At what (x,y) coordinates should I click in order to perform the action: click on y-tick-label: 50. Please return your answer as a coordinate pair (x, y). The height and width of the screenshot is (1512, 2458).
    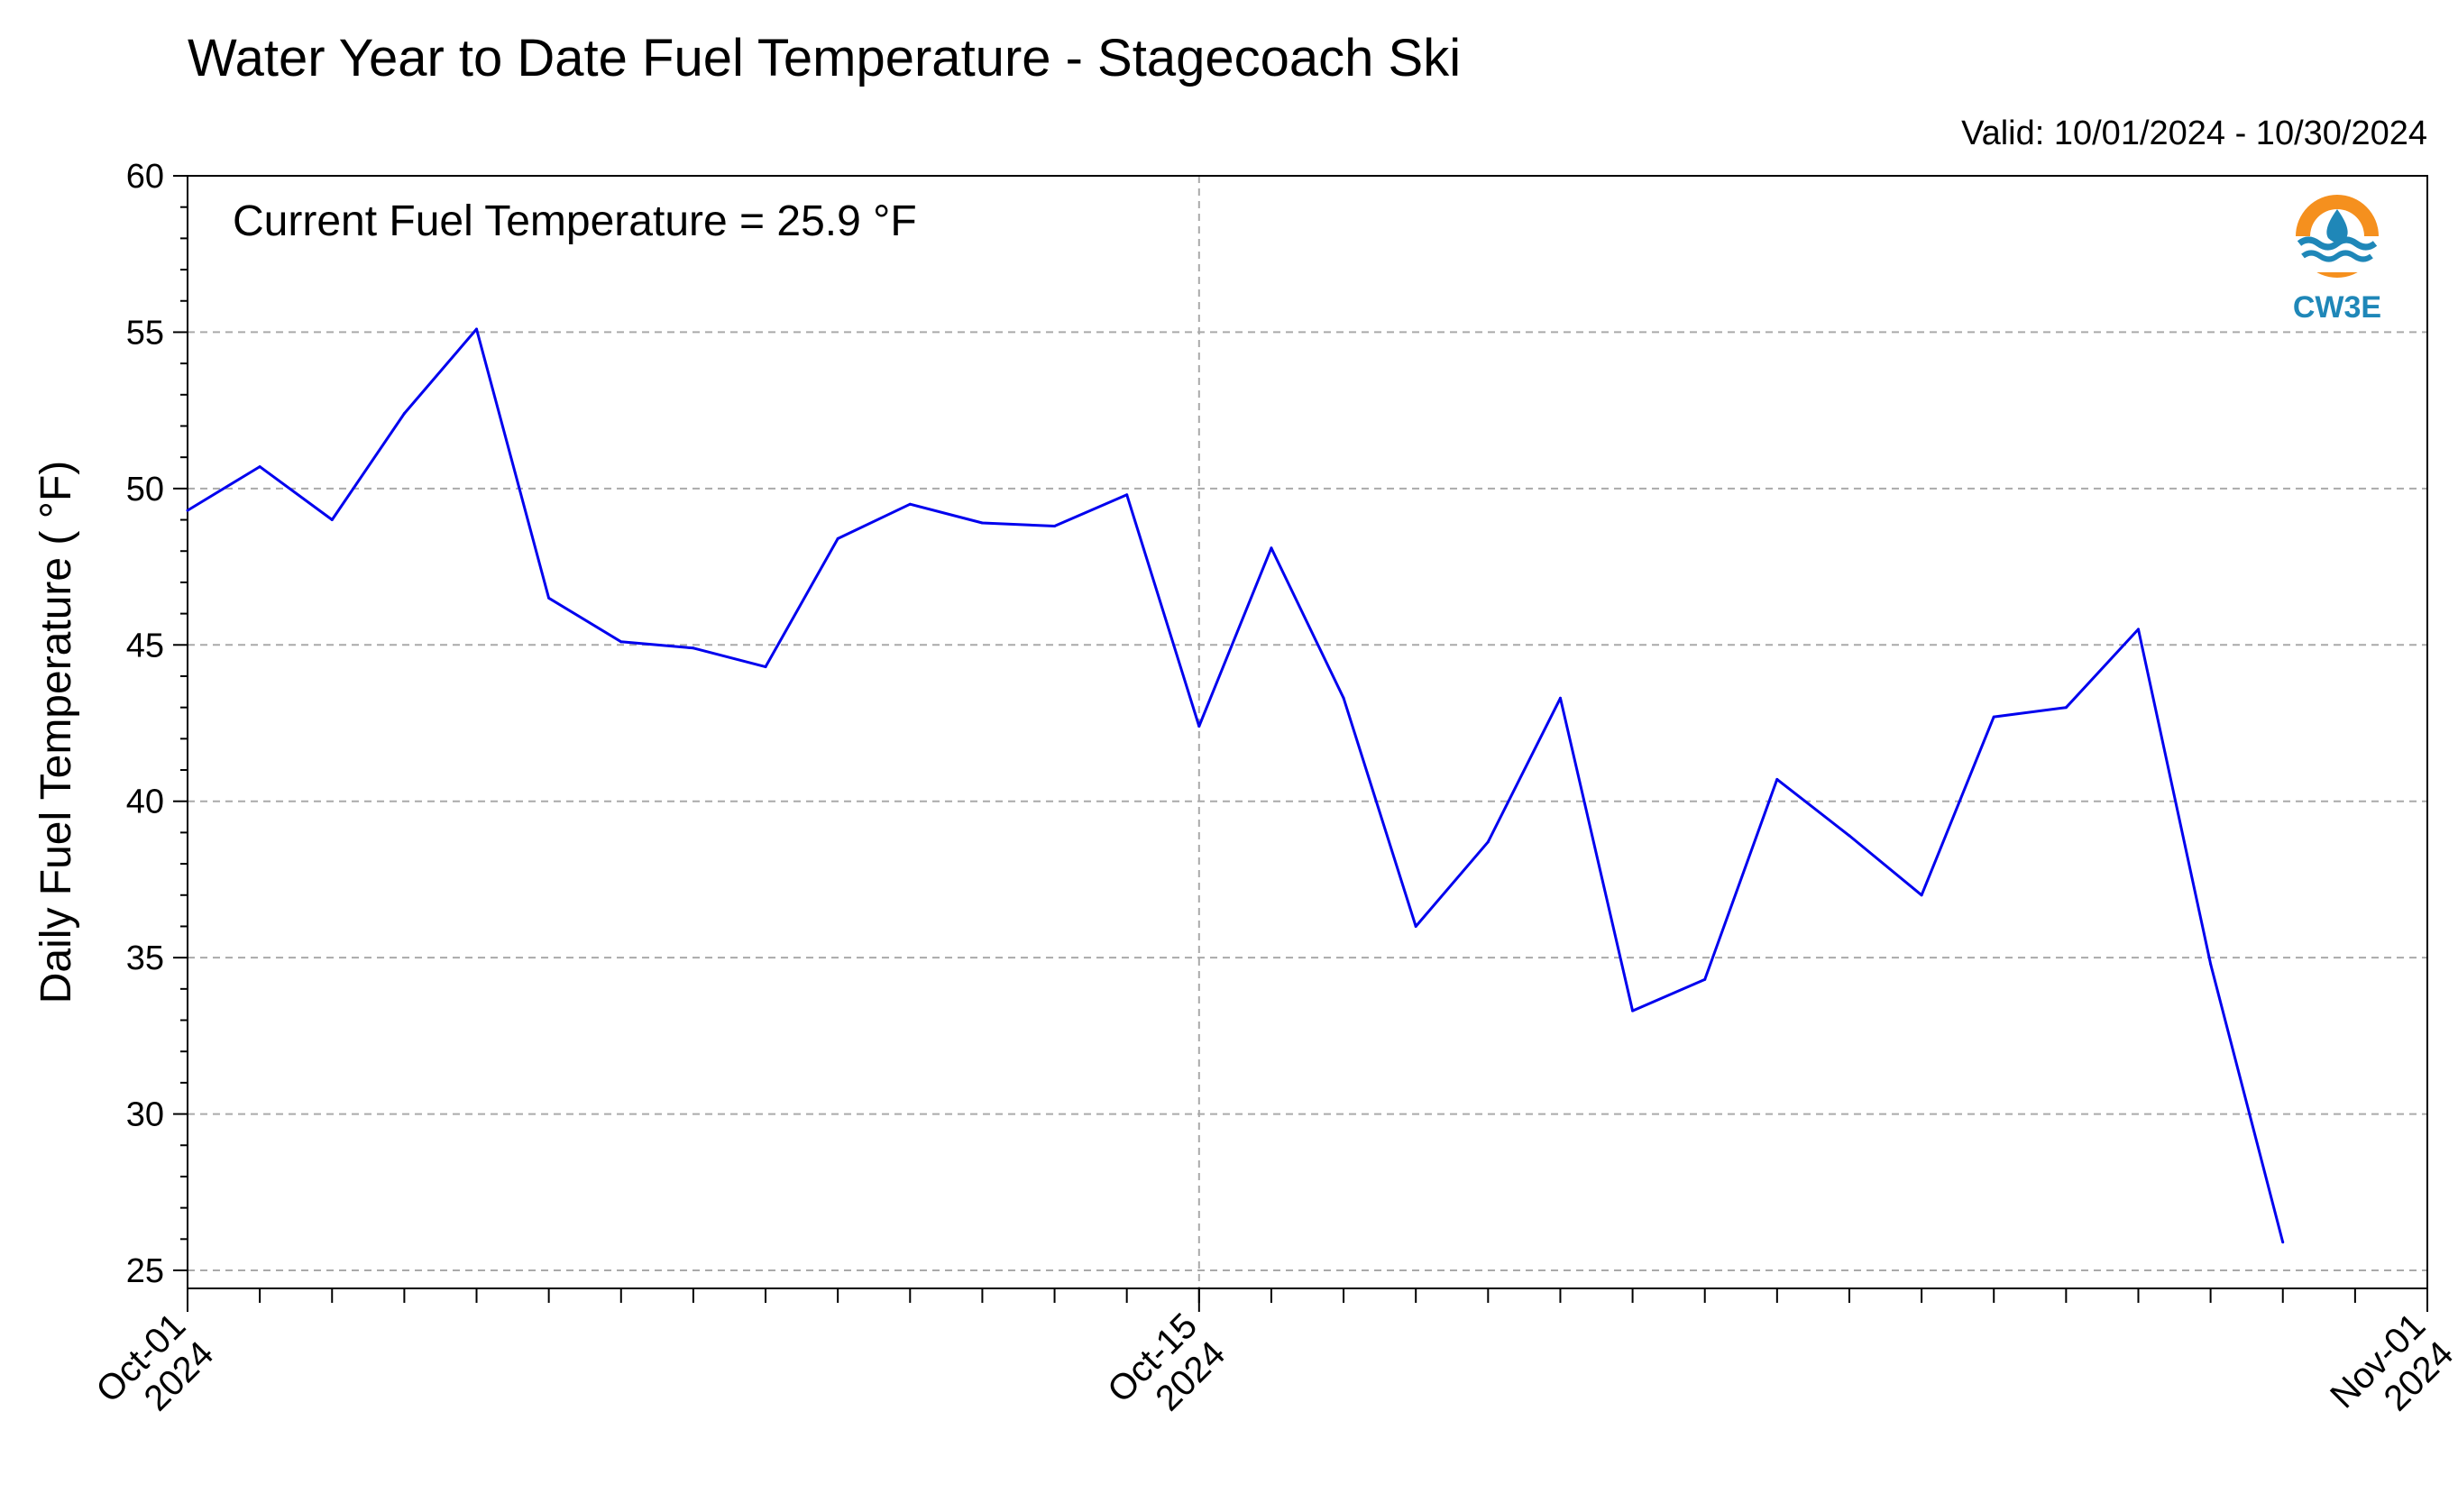
    Looking at the image, I should click on (145, 490).